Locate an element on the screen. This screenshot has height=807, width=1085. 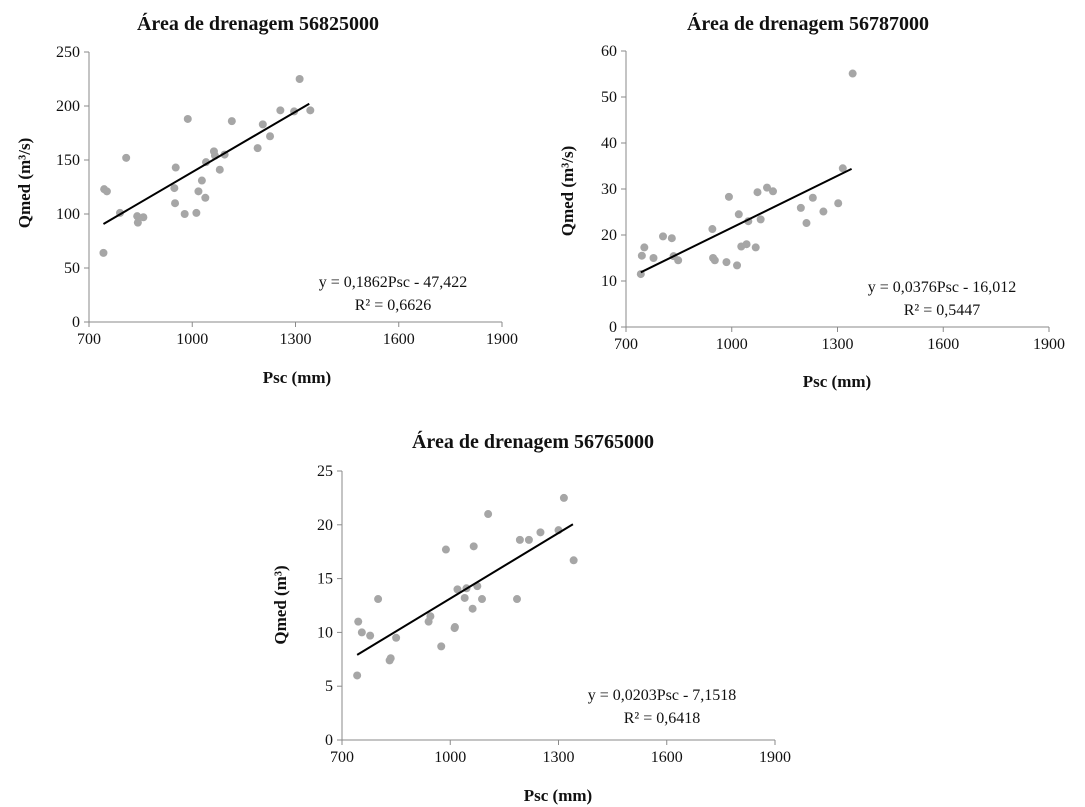
y-tick-label: 40 is located at coordinates (609, 143).